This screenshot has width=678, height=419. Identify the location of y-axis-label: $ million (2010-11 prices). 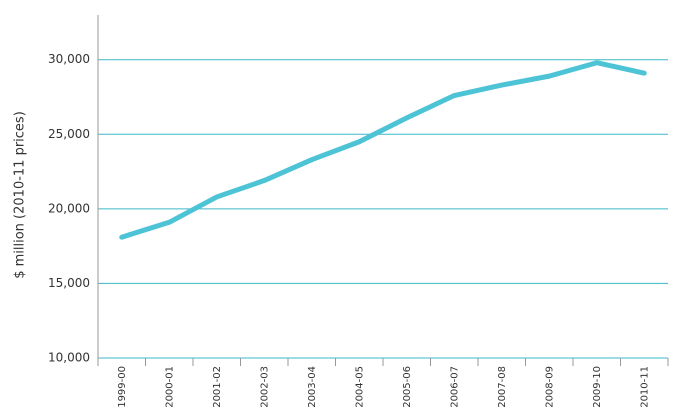
(20, 195).